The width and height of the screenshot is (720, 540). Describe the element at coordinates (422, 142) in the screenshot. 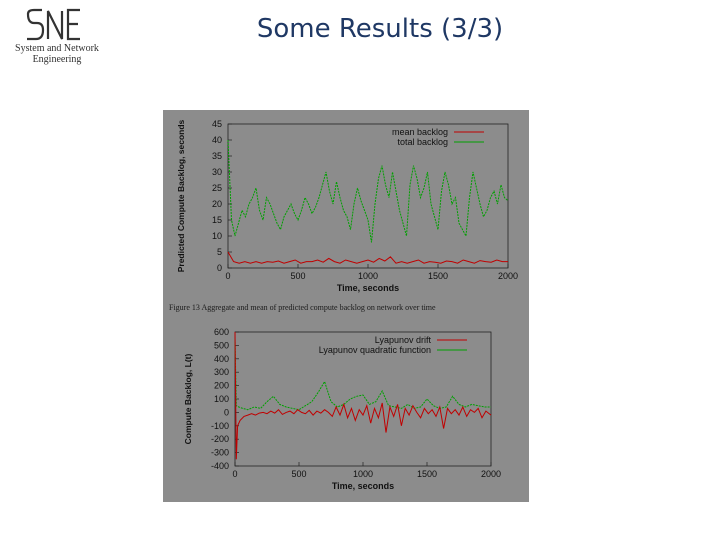

I see `top-chart-legend-label: total backlog` at that location.